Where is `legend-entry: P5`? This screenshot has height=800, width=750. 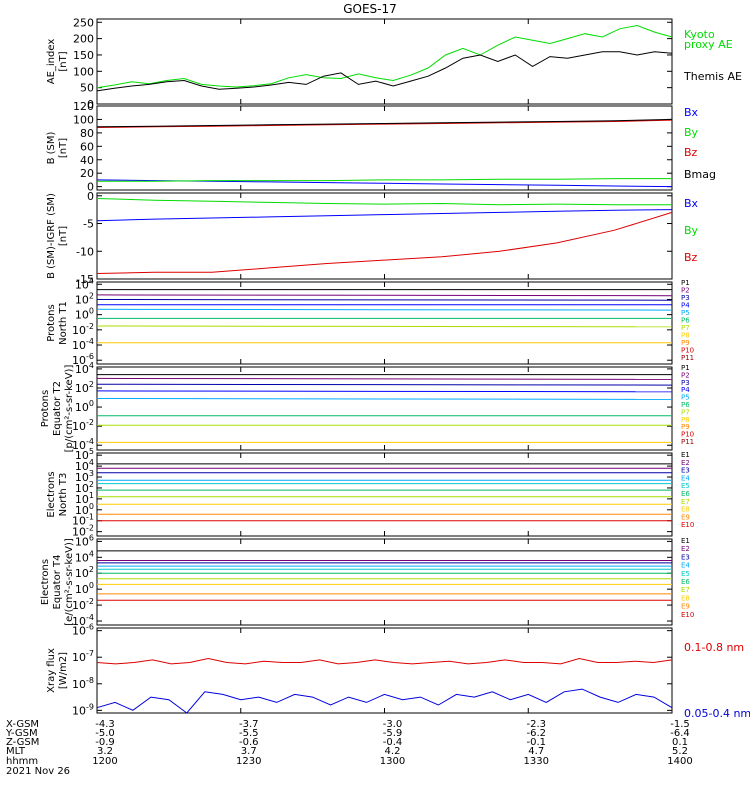
legend-entry: P5 is located at coordinates (685, 313).